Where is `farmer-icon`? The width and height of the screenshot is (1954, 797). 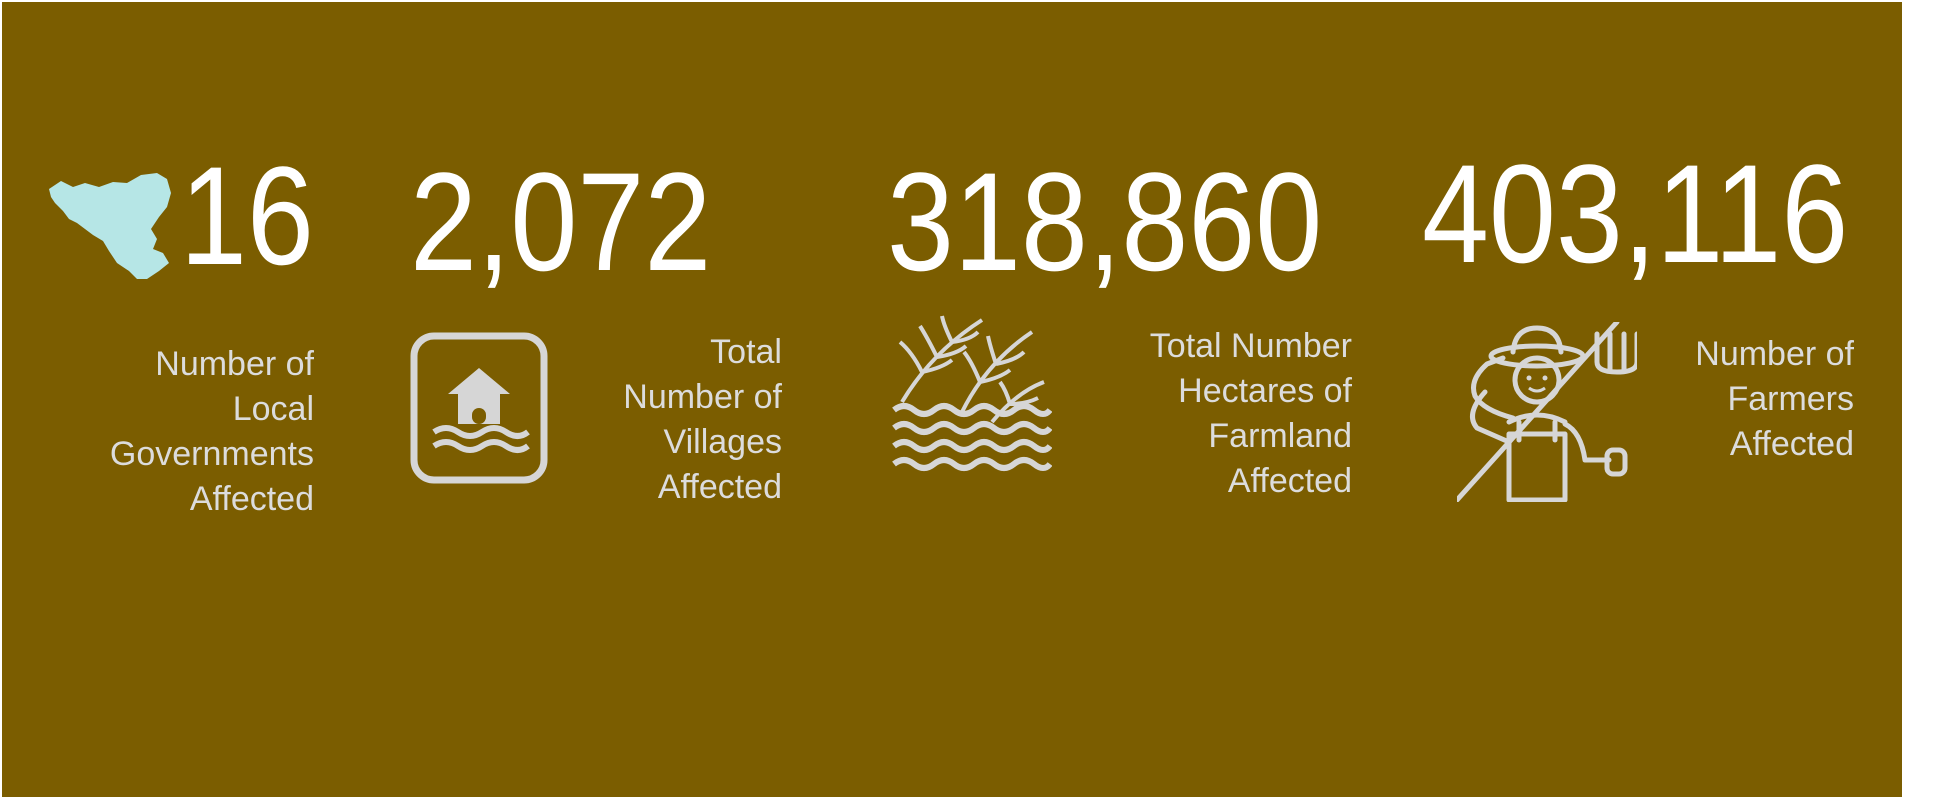
farmer-icon is located at coordinates (1547, 412).